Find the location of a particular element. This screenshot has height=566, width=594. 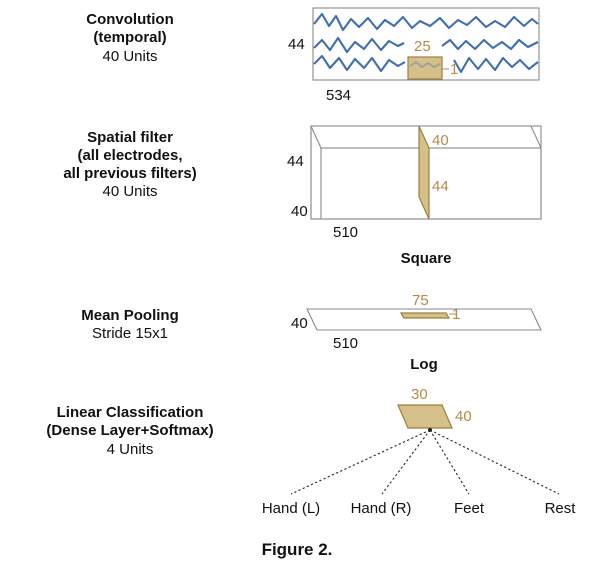

class-label-hand-left: Hand (L) is located at coordinates (291, 508).